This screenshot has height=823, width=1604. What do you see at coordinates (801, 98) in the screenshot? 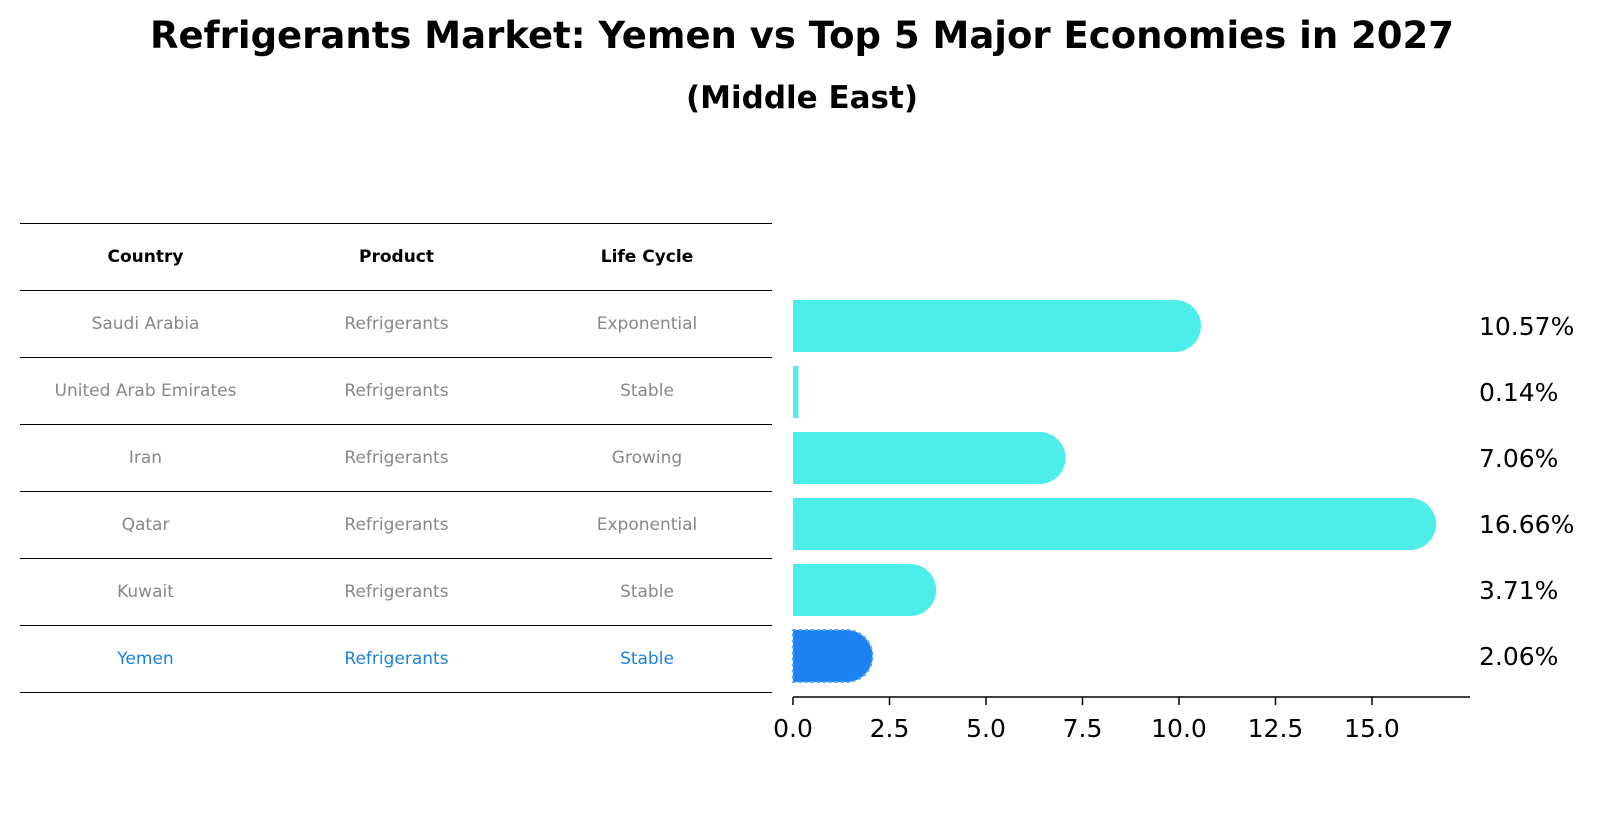
I see `chart-subtitle: (Middle East)` at bounding box center [801, 98].